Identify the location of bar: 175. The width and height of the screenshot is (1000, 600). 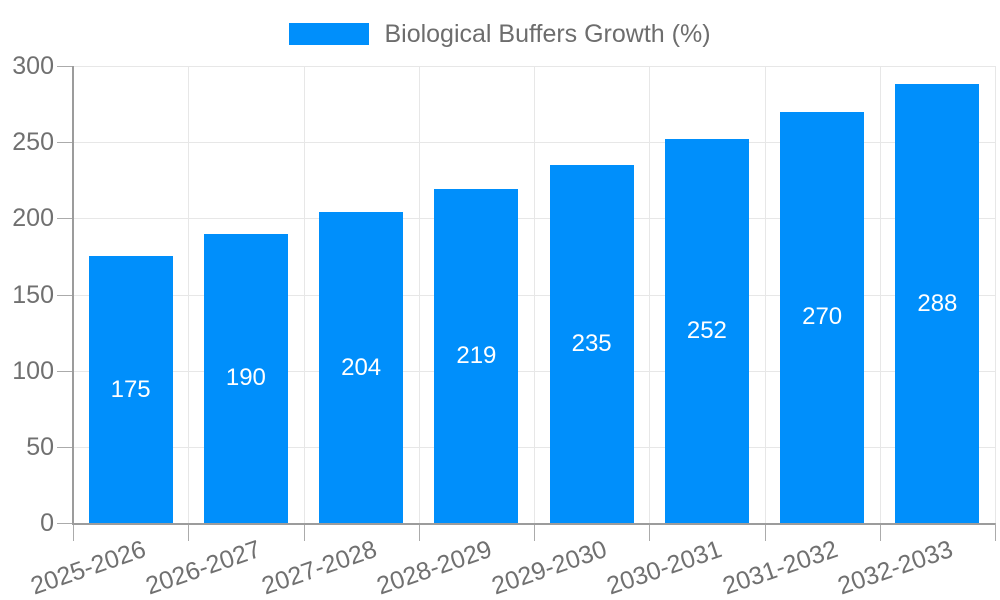
(130, 389).